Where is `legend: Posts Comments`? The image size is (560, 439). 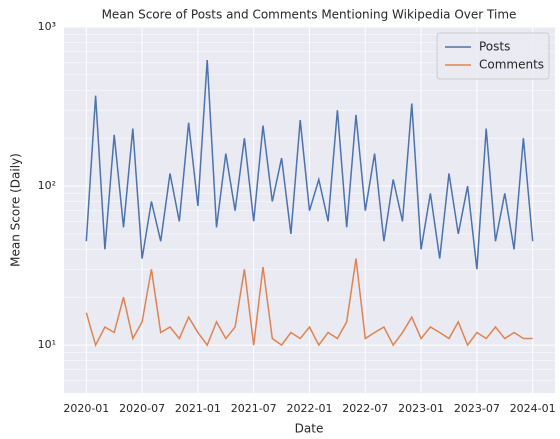
legend: Posts Comments is located at coordinates (493, 56).